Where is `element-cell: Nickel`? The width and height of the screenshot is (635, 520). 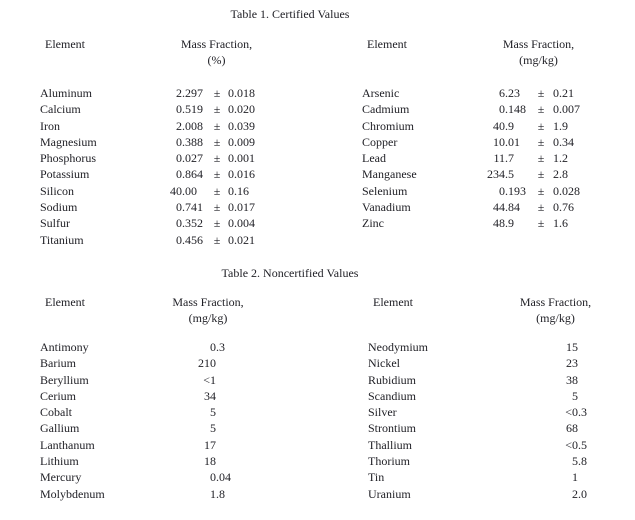
element-cell: Nickel is located at coordinates (384, 363).